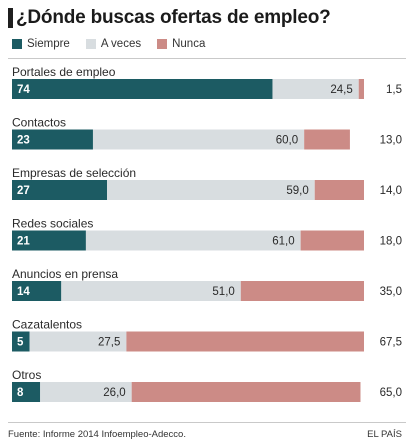 The width and height of the screenshot is (414, 444). What do you see at coordinates (198, 139) in the screenshot?
I see `bar-a-veces-contactos` at bounding box center [198, 139].